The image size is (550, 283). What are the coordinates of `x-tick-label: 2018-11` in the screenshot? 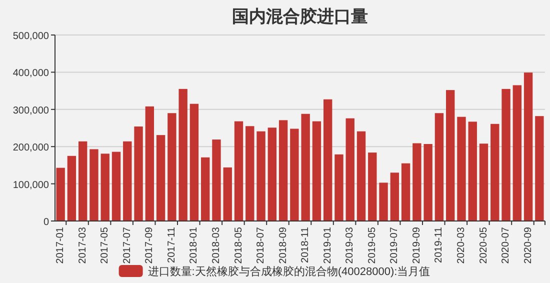 It's located at (306, 244).